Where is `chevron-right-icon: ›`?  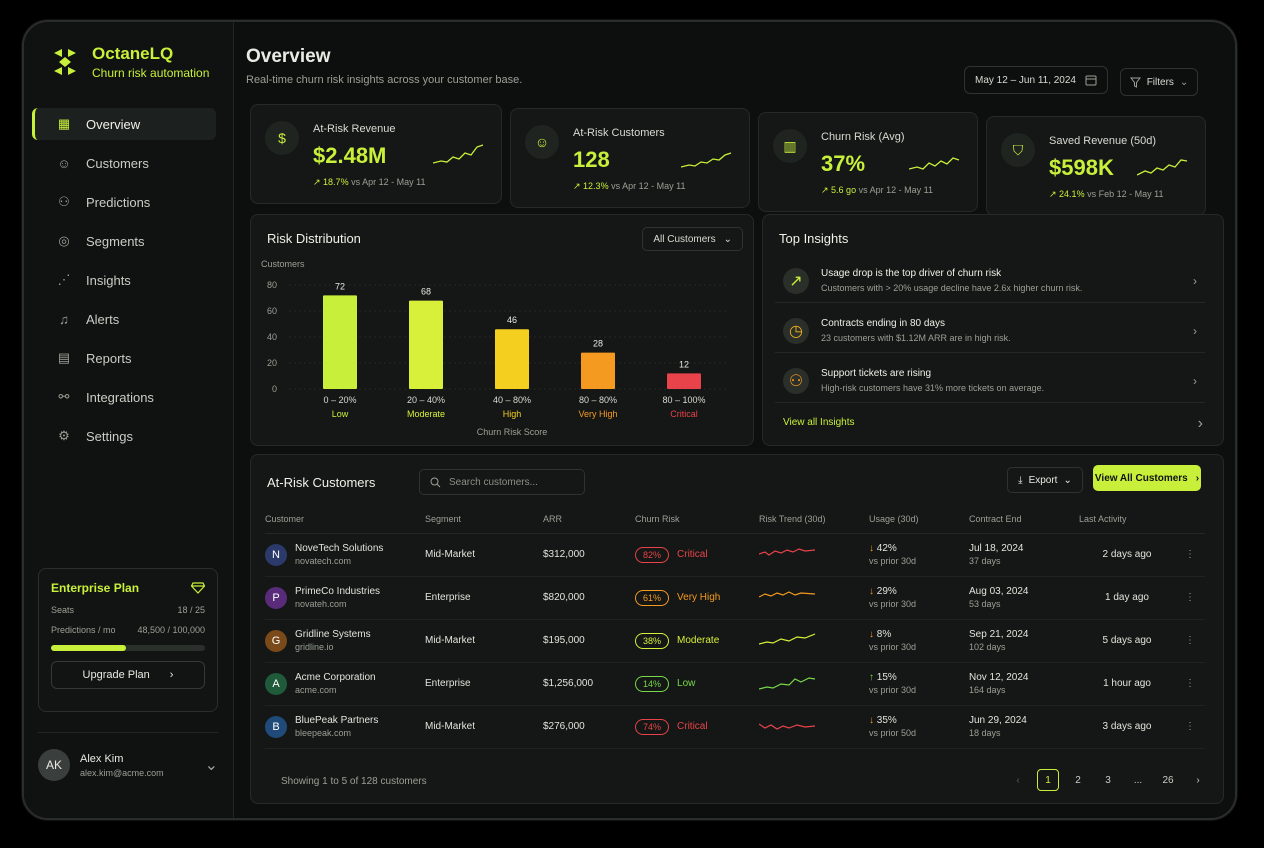
chevron-right-icon: › is located at coordinates (1195, 380).